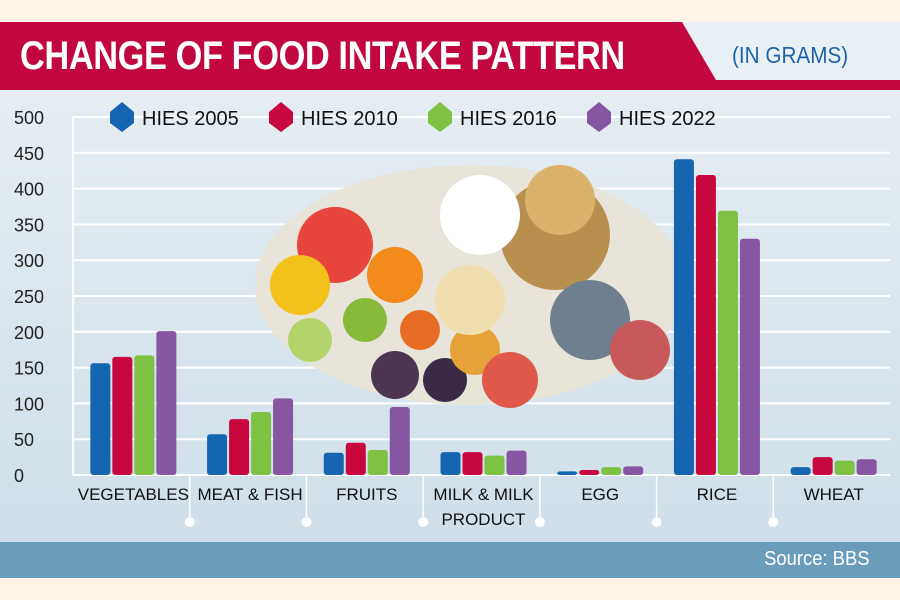 The width and height of the screenshot is (900, 600). Describe the element at coordinates (29, 333) in the screenshot. I see `y-tick-label: 200` at that location.